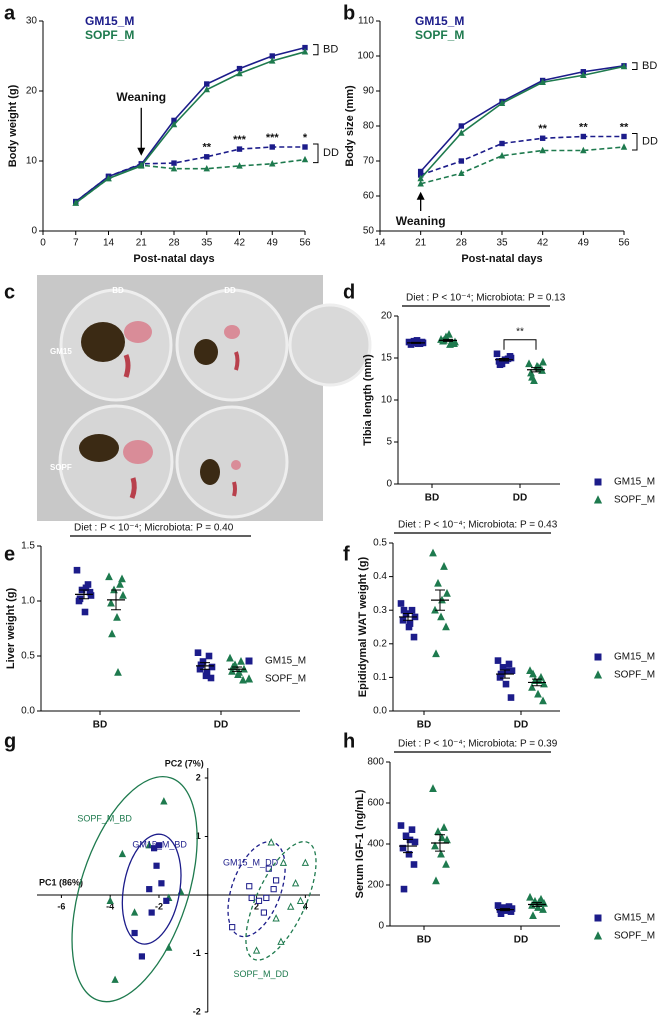  Describe the element at coordinates (432, 498) in the screenshot. I see `x-tick-label: BD` at that location.